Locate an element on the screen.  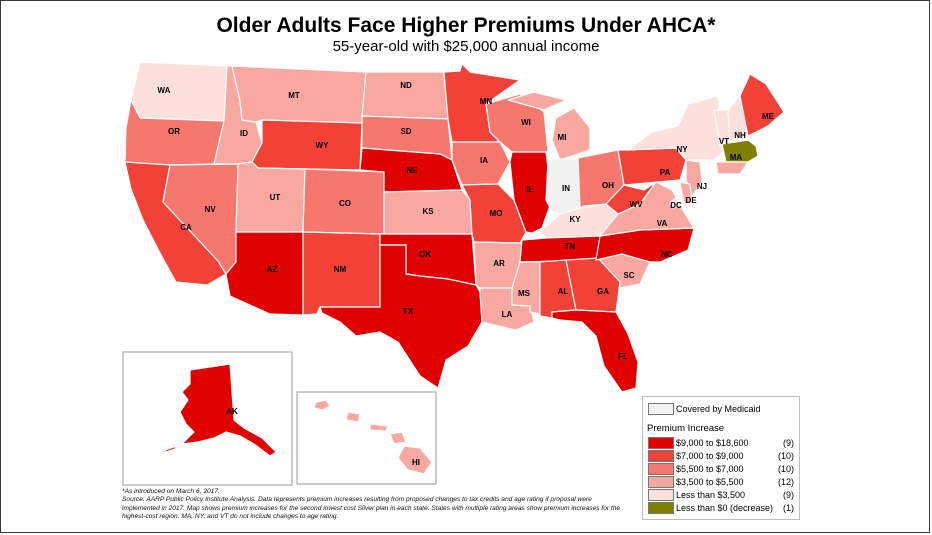
label-IL: IL is located at coordinates (529, 189).